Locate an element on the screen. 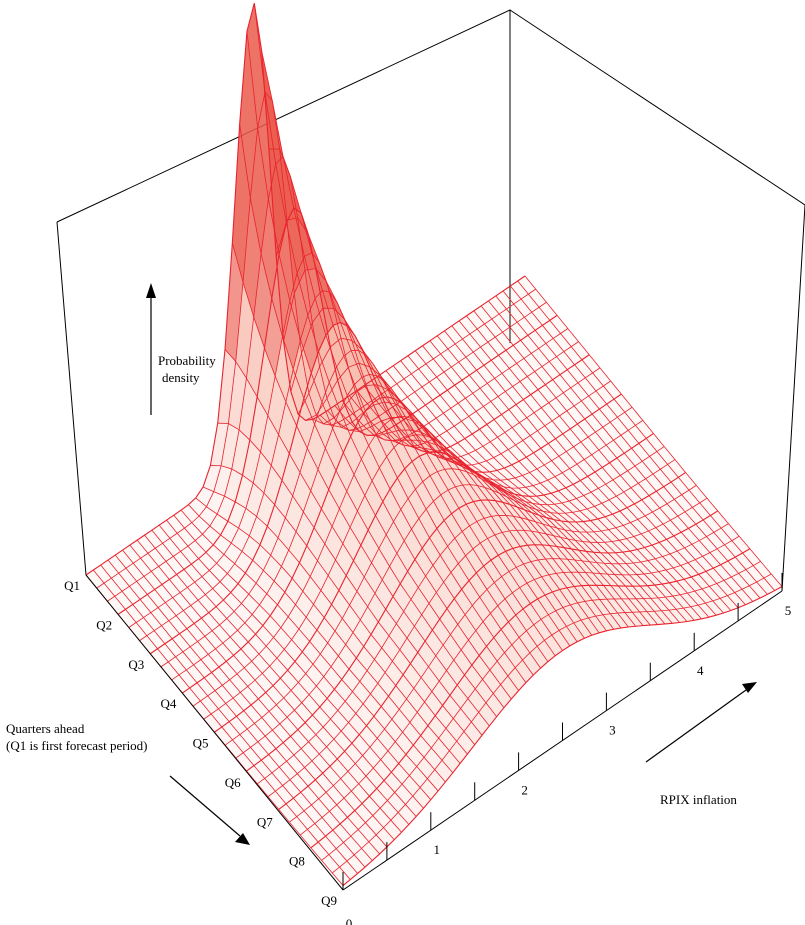 Image resolution: width=805 pixels, height=925 pixels. x-tick-label: 5 is located at coordinates (788, 610).